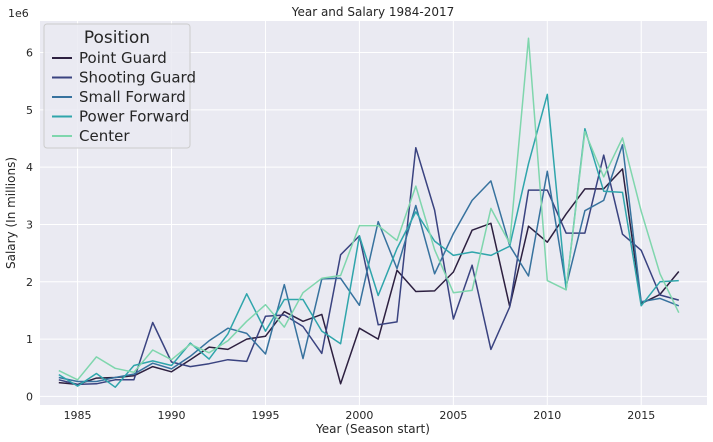 The image size is (713, 442). I want to click on x-tick-label: 2015, so click(641, 415).